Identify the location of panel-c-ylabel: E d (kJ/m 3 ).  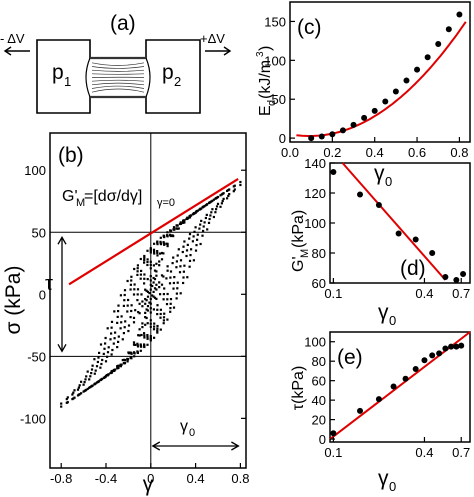
(266, 81).